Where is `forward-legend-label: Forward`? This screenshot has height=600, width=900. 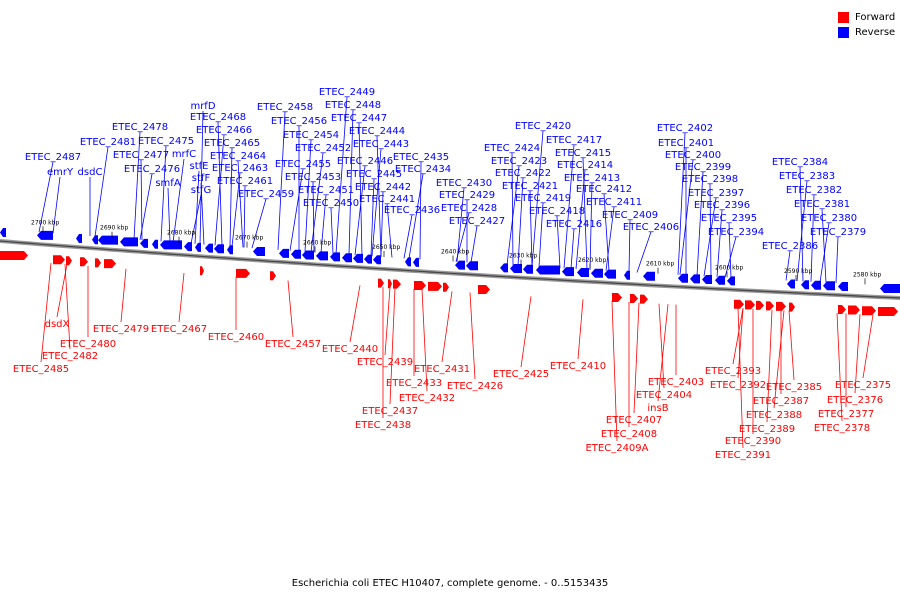
forward-legend-label: Forward is located at coordinates (875, 17).